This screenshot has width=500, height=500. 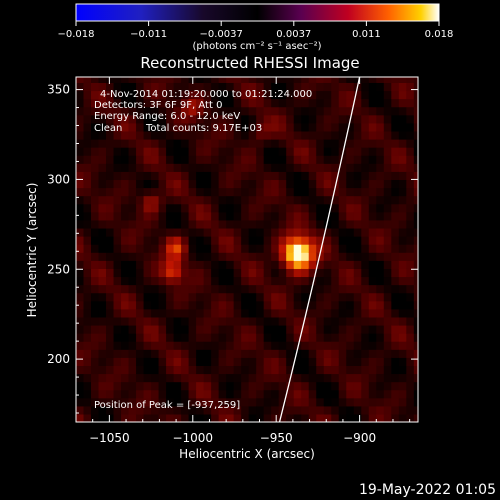 What do you see at coordinates (276, 438) in the screenshot?
I see `x-tick-label: −950` at bounding box center [276, 438].